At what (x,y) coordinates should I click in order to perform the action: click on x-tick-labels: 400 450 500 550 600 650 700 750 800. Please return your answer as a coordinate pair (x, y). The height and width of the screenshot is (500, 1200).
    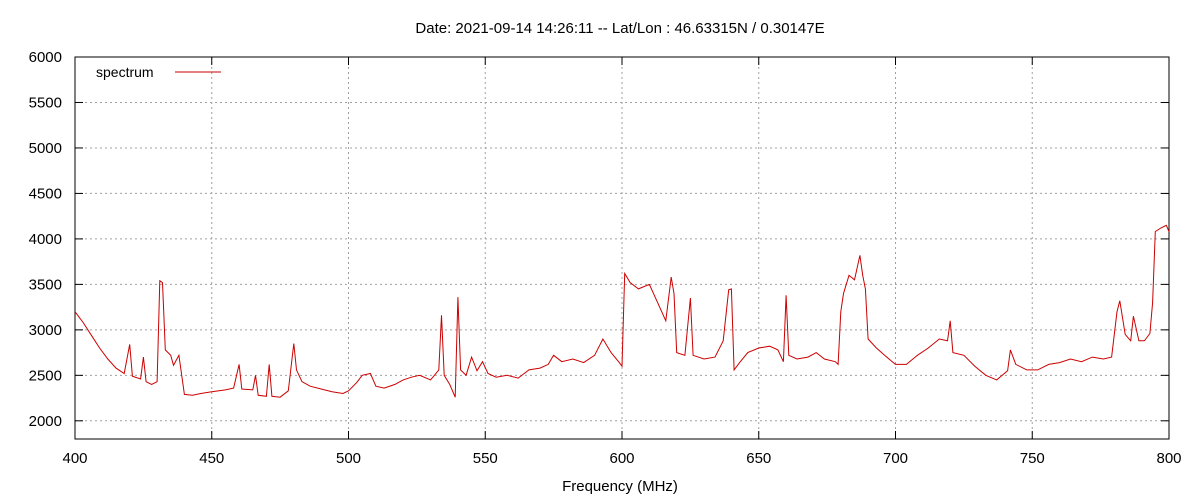
    Looking at the image, I should click on (621, 458).